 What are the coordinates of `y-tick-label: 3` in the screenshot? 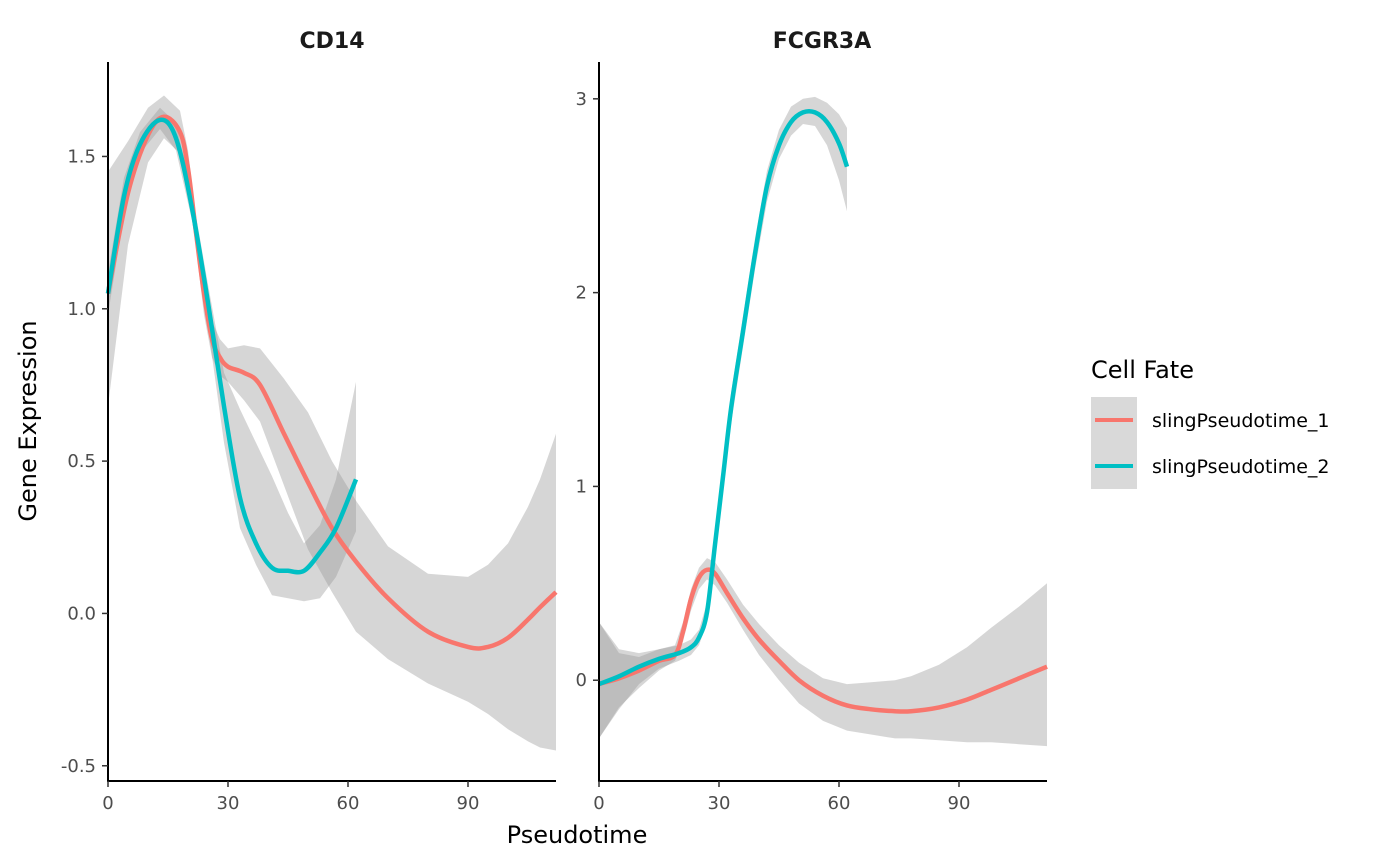 It's located at (581, 99).